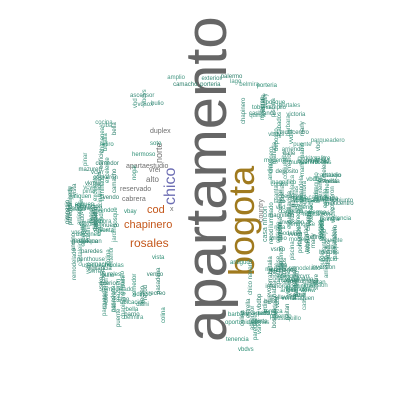 This screenshot has width=400, height=400. I want to click on cloud-word: barrio, so click(325, 214).